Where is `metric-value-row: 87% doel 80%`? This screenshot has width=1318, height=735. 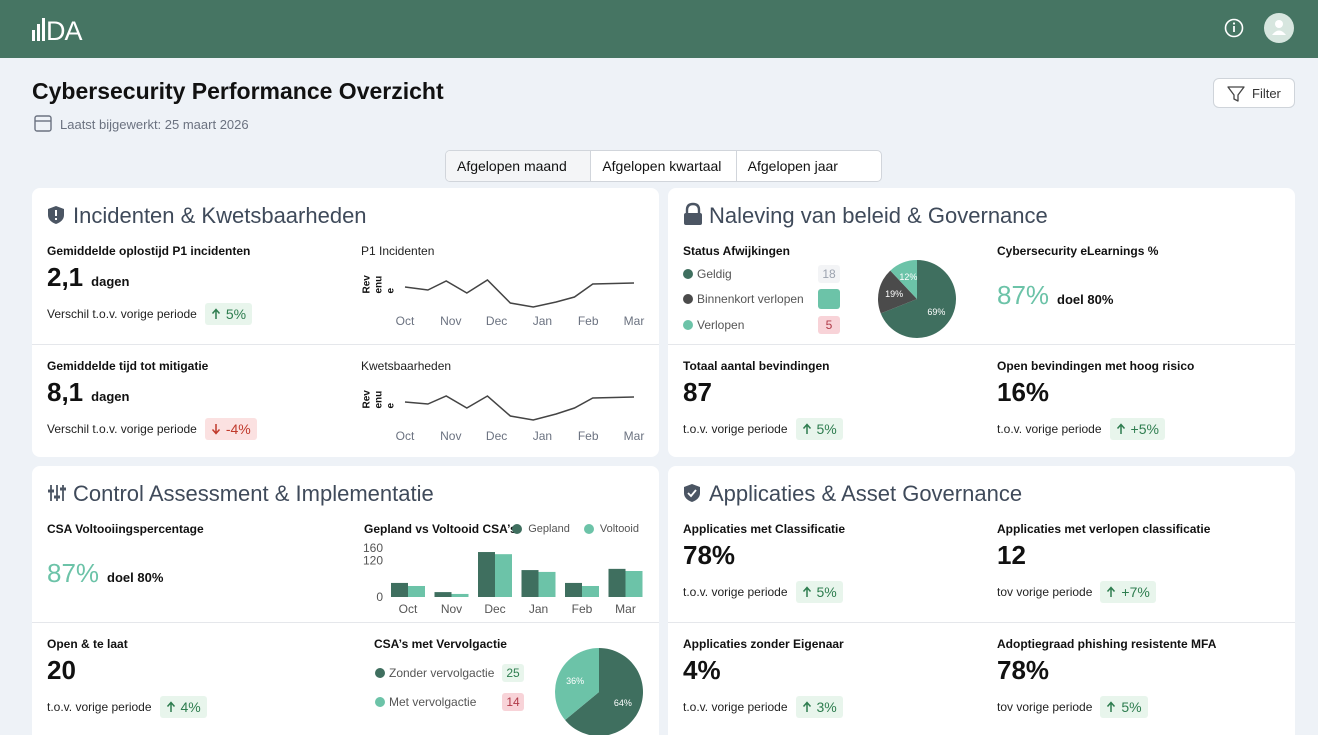
metric-value-row: 87% doel 80% is located at coordinates (1055, 295).